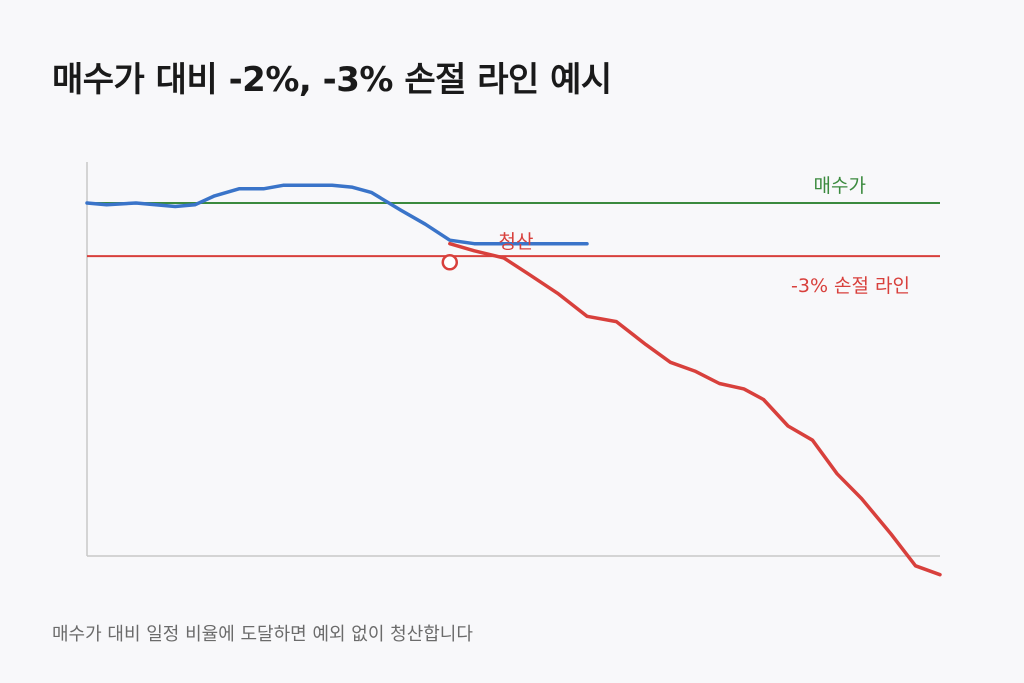 The height and width of the screenshot is (683, 1024). What do you see at coordinates (850, 286) in the screenshot?
I see `stop-loss-label: -3% 손절 라인` at bounding box center [850, 286].